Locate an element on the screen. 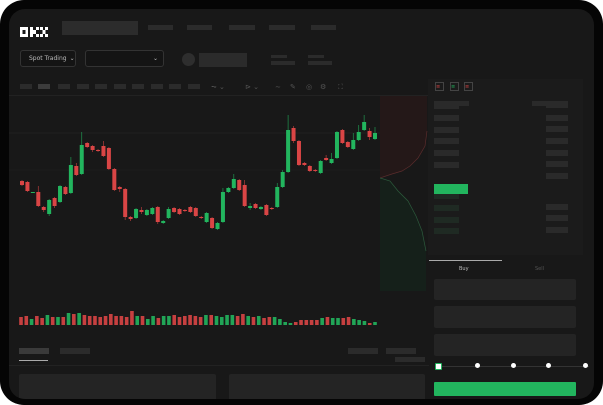 This screenshot has height=405, width=603. ruler-icon: ✎ is located at coordinates (293, 87).